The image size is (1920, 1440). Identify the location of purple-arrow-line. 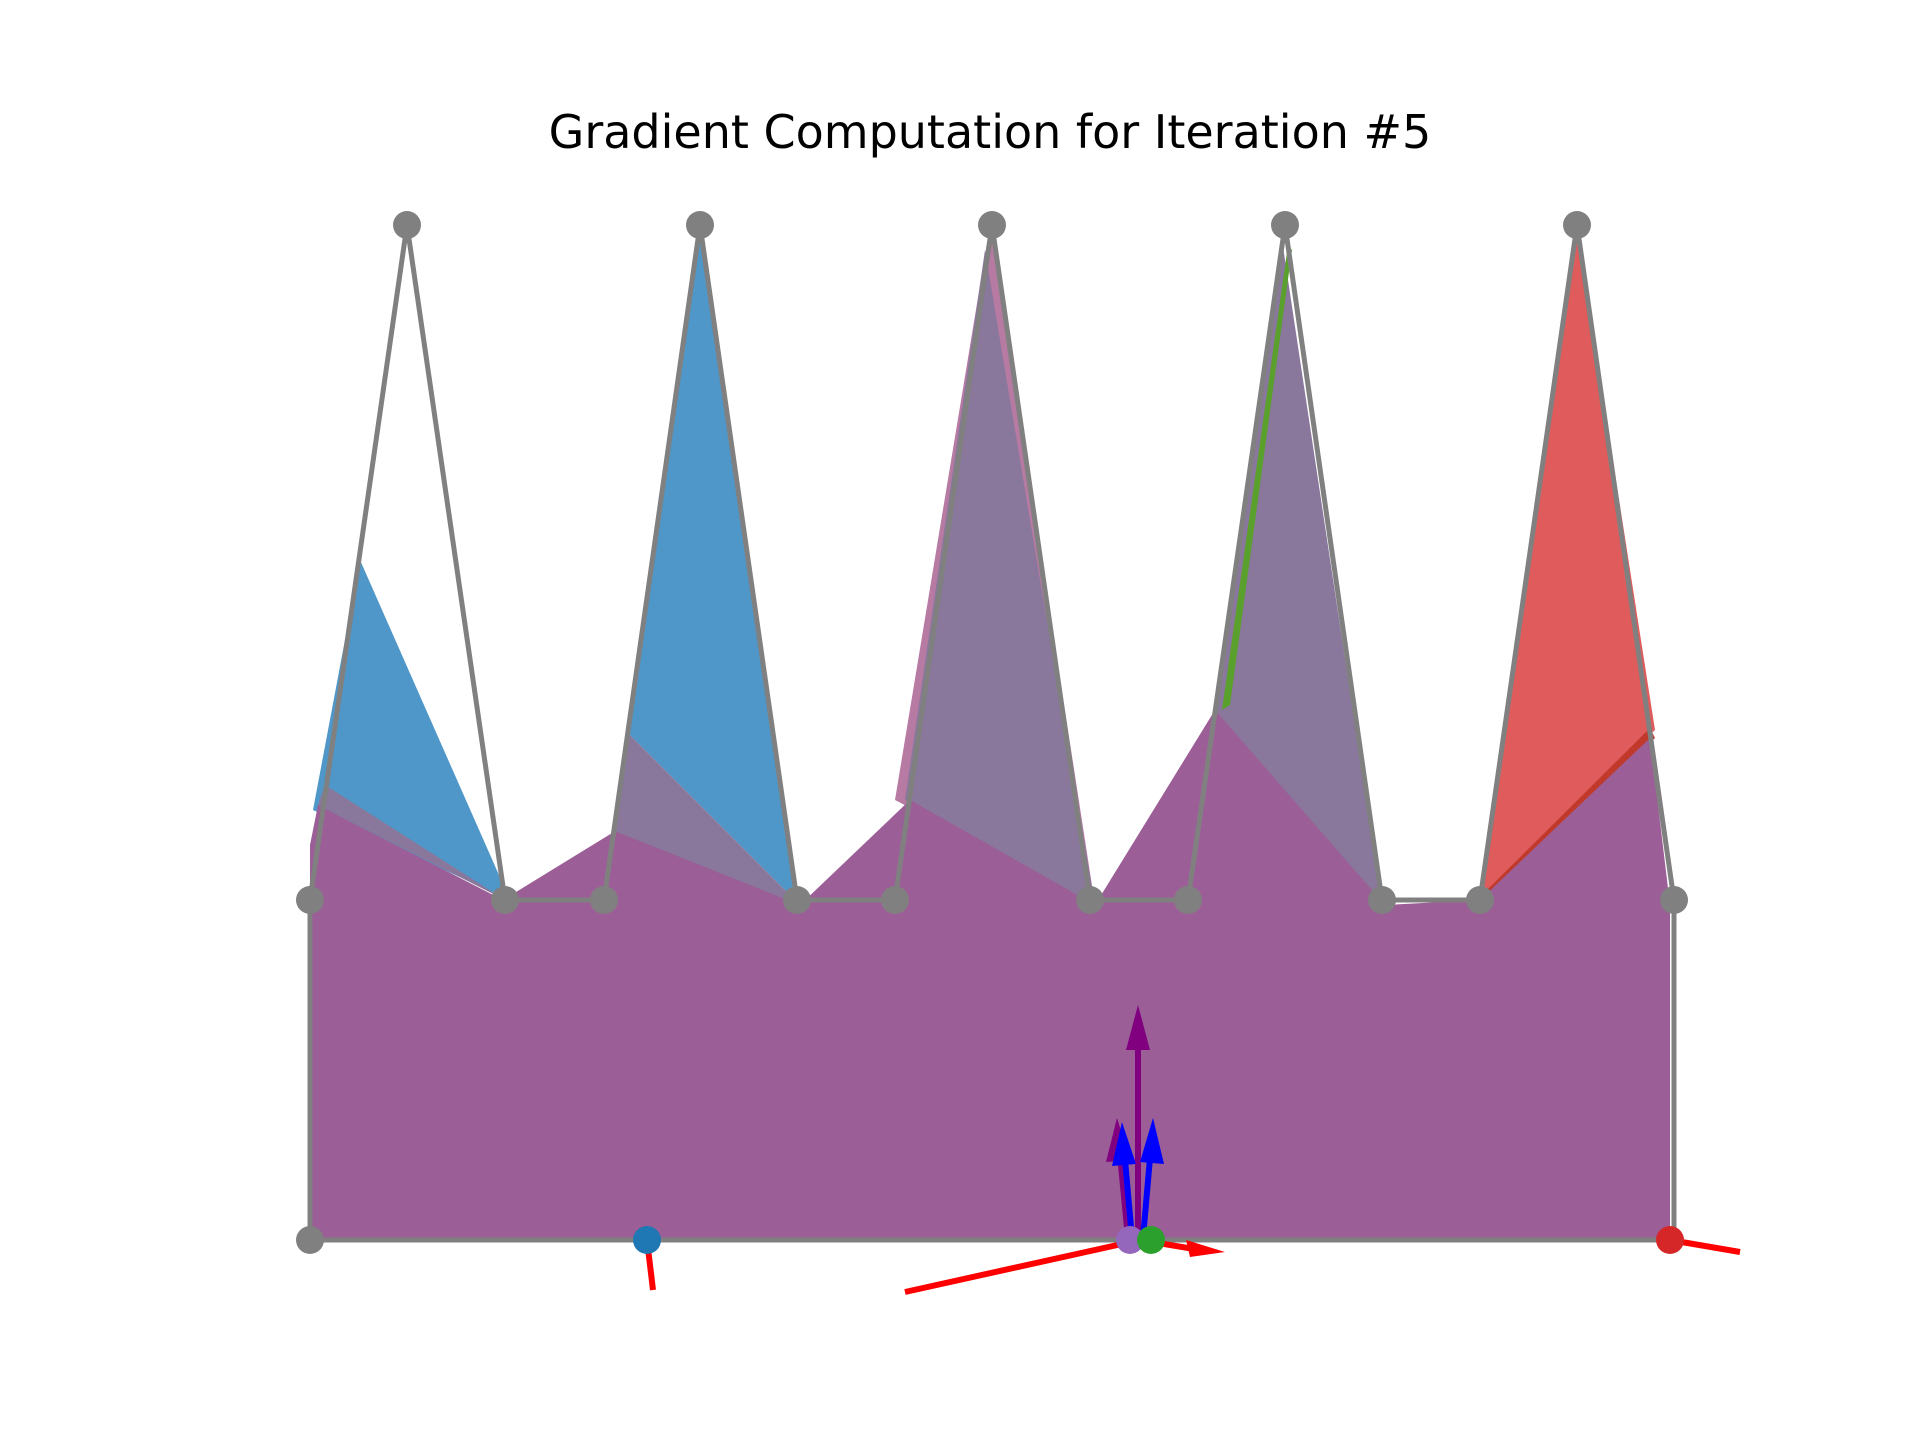
(1124, 1196).